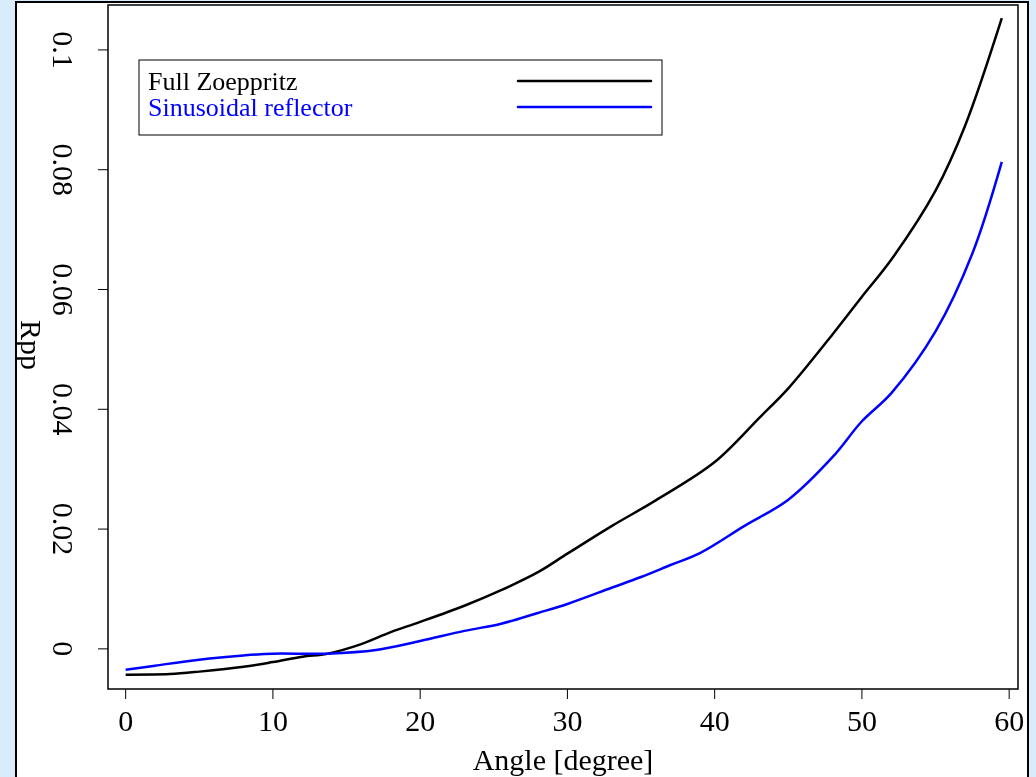 The width and height of the screenshot is (1036, 777). Describe the element at coordinates (567, 720) in the screenshot. I see `x-tick-label: 30` at that location.